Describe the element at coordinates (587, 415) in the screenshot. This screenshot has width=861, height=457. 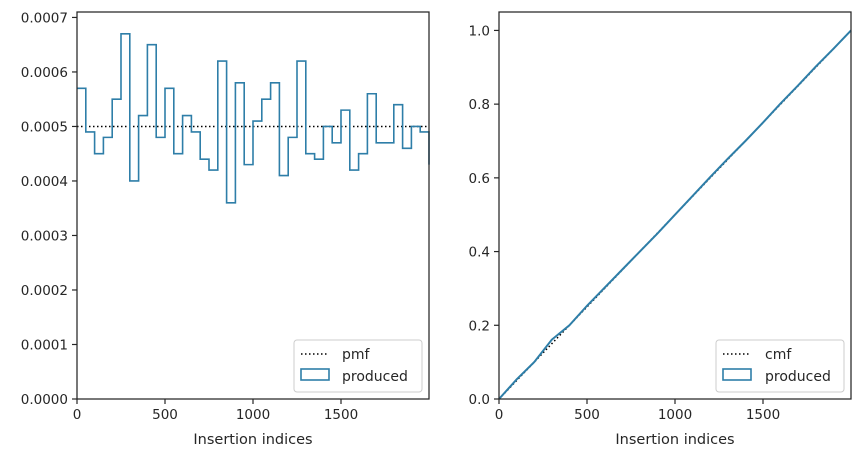
I see `right-x-tick-label: 500` at that location.